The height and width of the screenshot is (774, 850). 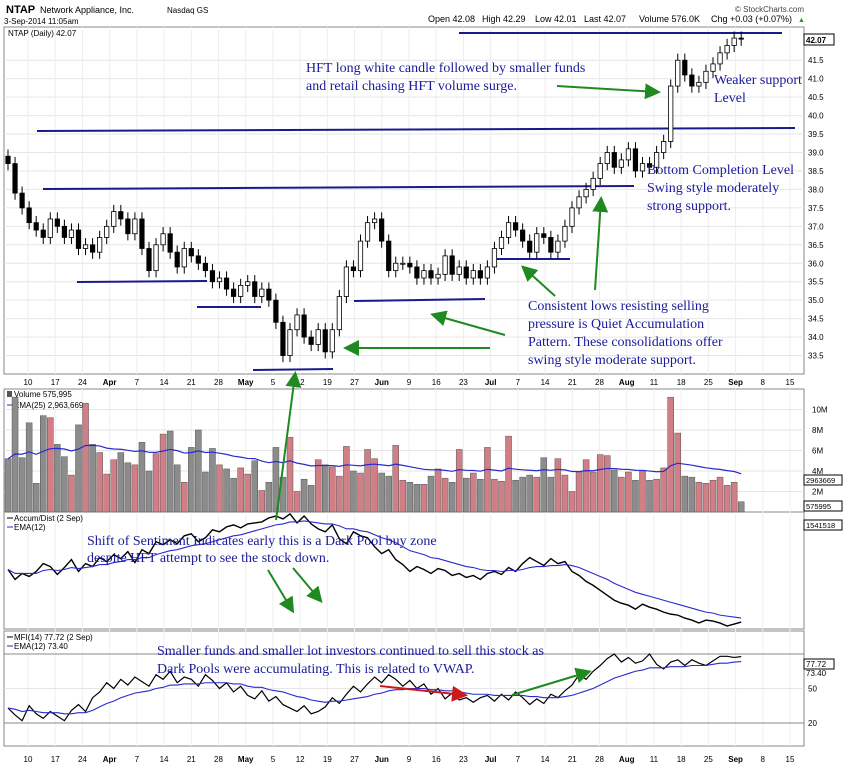 I want to click on price-tick-label: 33.5, so click(x=816, y=356).